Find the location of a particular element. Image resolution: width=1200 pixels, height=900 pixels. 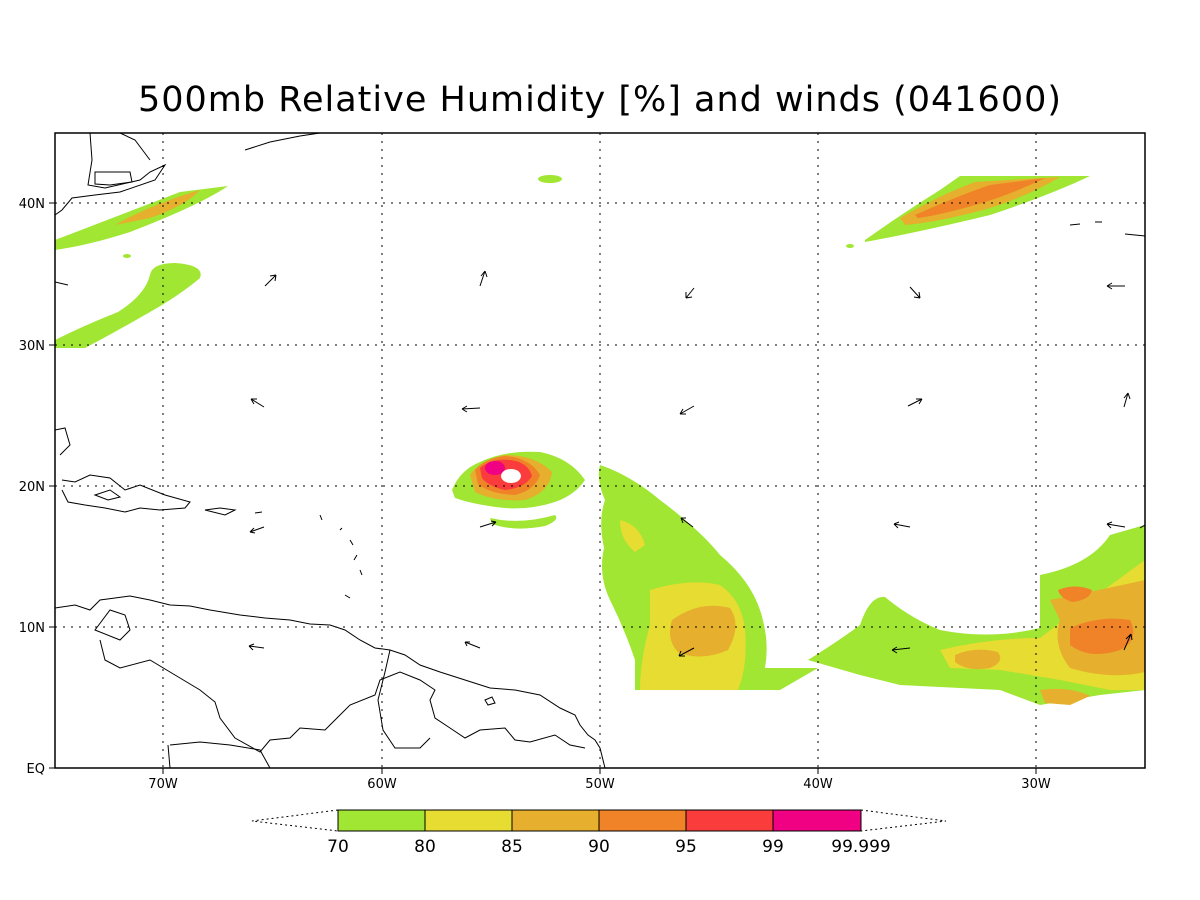

lon-axis: 70W 60W 50W 40W 30W is located at coordinates (599, 780).